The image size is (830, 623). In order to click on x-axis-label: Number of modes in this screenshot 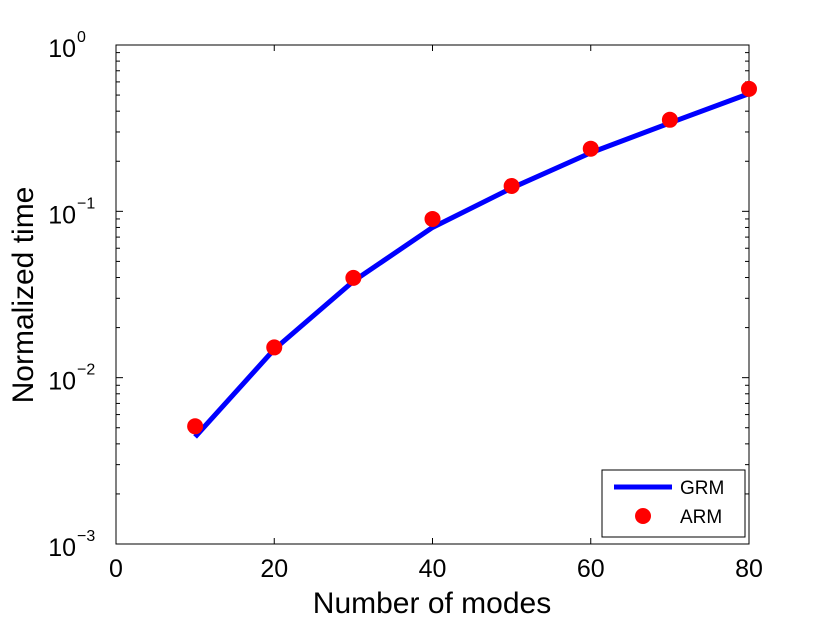, I will do `click(432, 603)`.